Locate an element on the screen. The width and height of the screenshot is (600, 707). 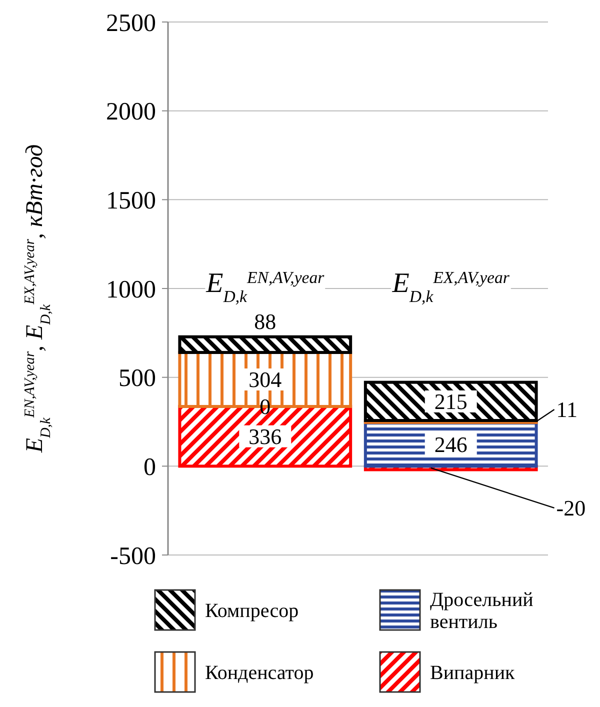
data-label: 304 is located at coordinates (265, 379).